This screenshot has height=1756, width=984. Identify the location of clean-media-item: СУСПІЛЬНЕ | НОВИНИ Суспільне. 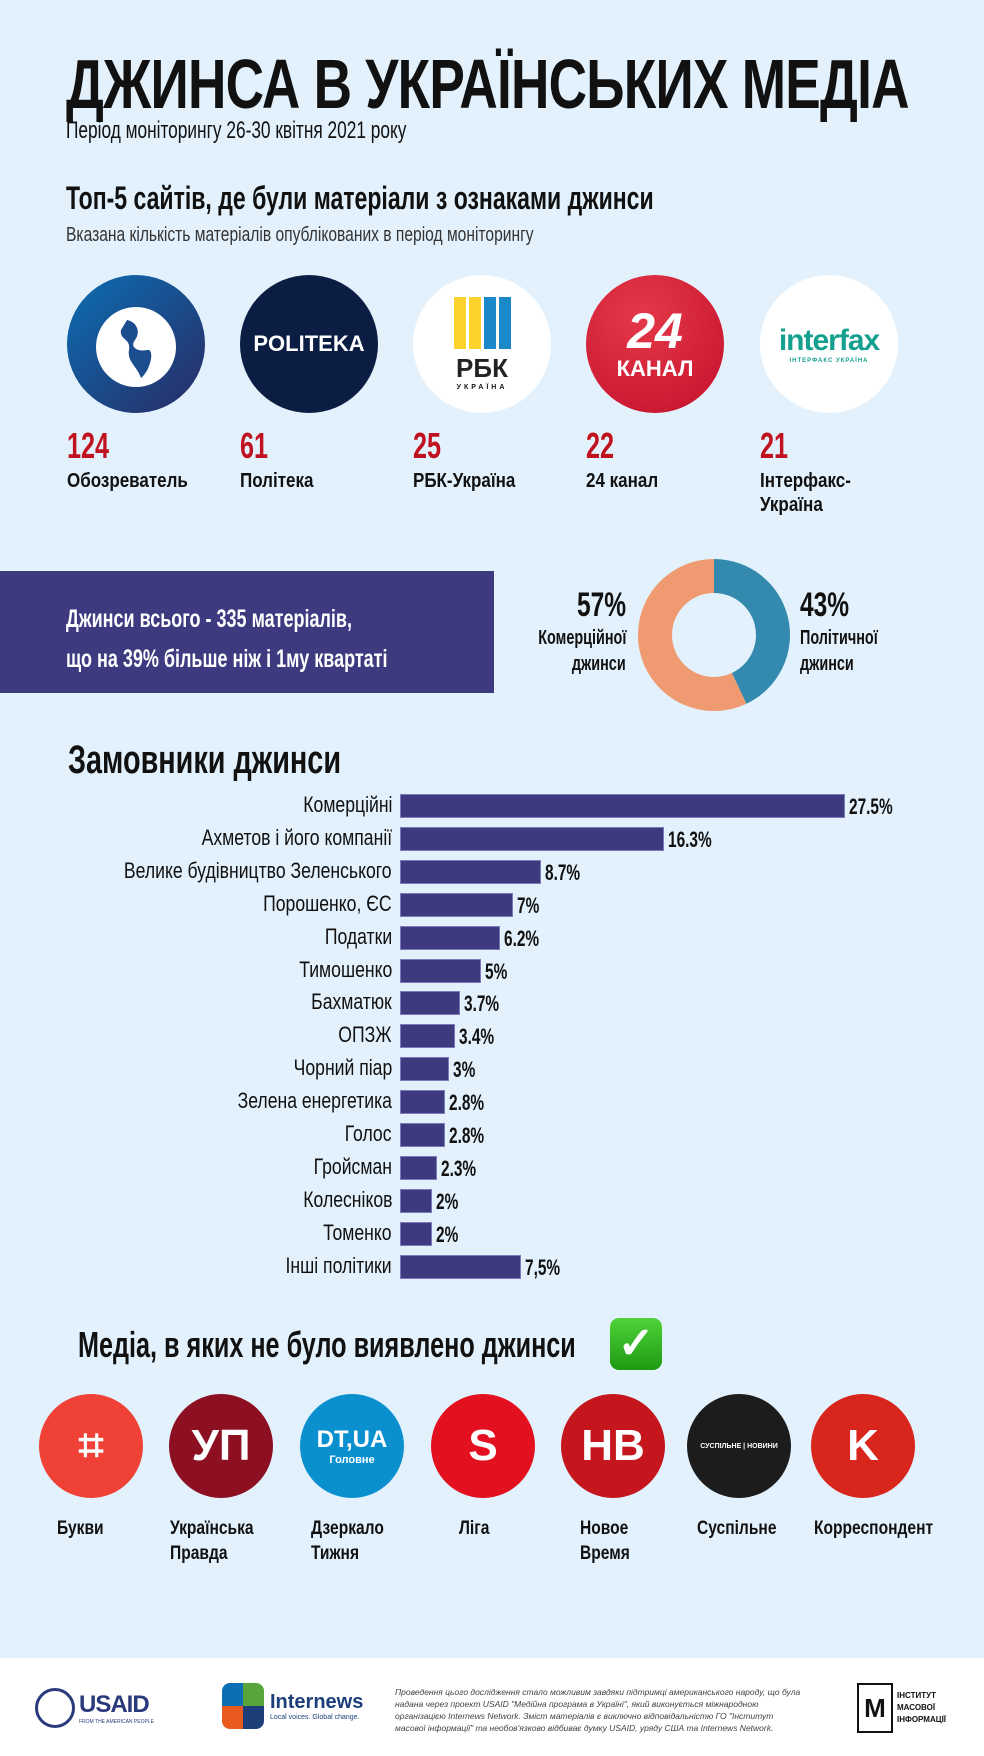
(739, 1466).